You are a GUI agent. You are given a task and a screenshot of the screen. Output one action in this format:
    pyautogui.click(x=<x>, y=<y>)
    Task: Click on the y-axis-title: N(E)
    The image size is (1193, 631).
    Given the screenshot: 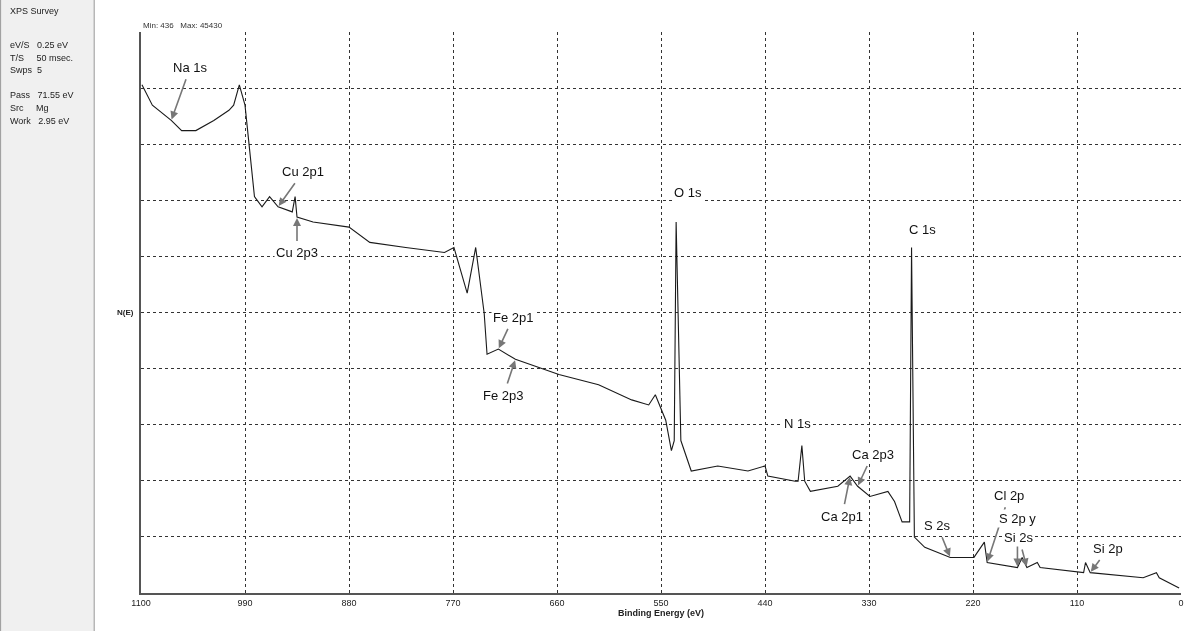 What is the action you would take?
    pyautogui.click(x=125, y=312)
    